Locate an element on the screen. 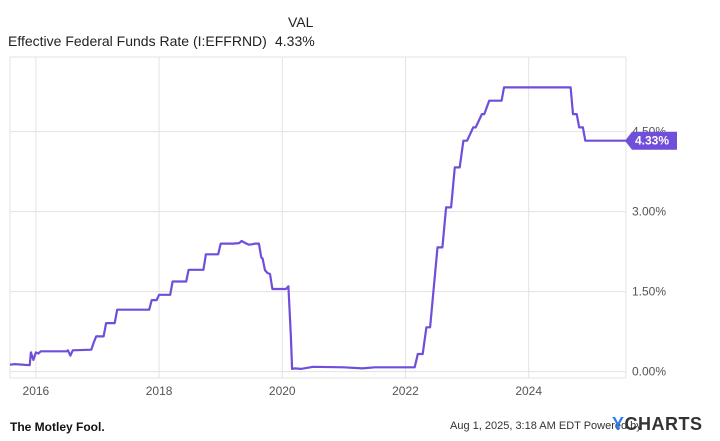 Image resolution: width=720 pixels, height=441 pixels. last-value-badge-text: 4.33% is located at coordinates (652, 141).